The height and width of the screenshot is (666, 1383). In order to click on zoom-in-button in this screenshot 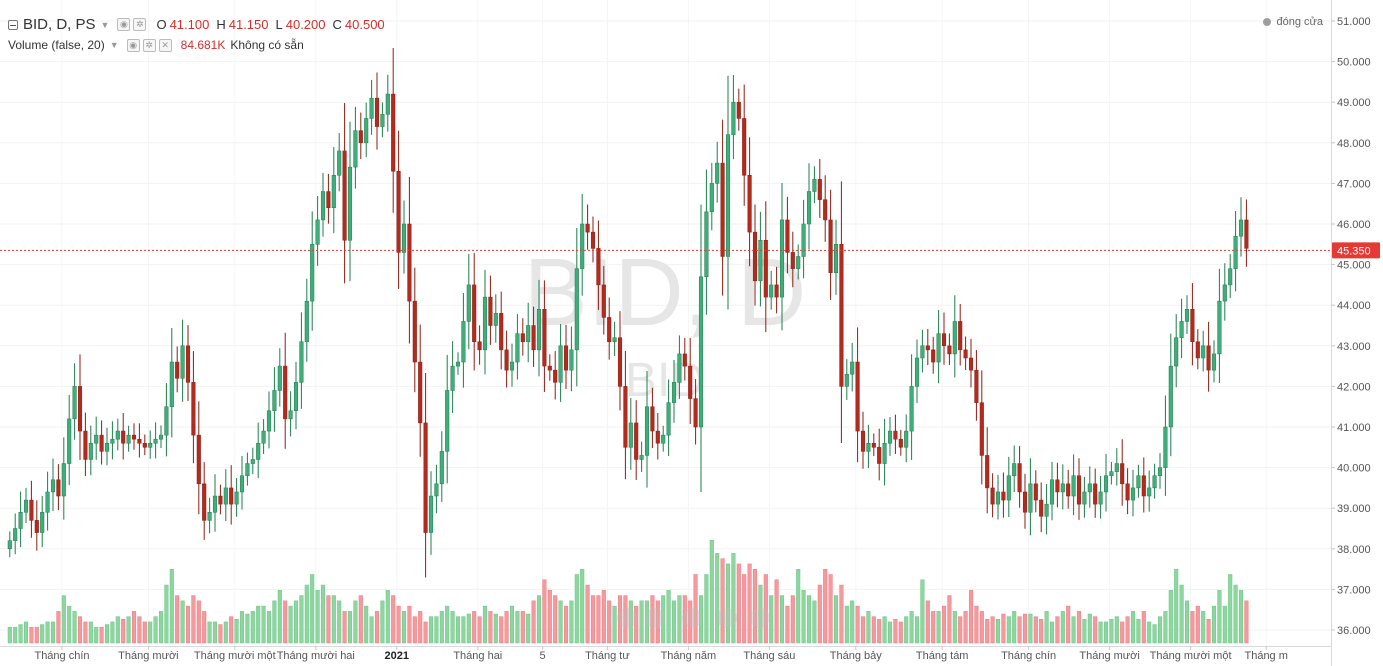, I will do `click(727, 618)`.